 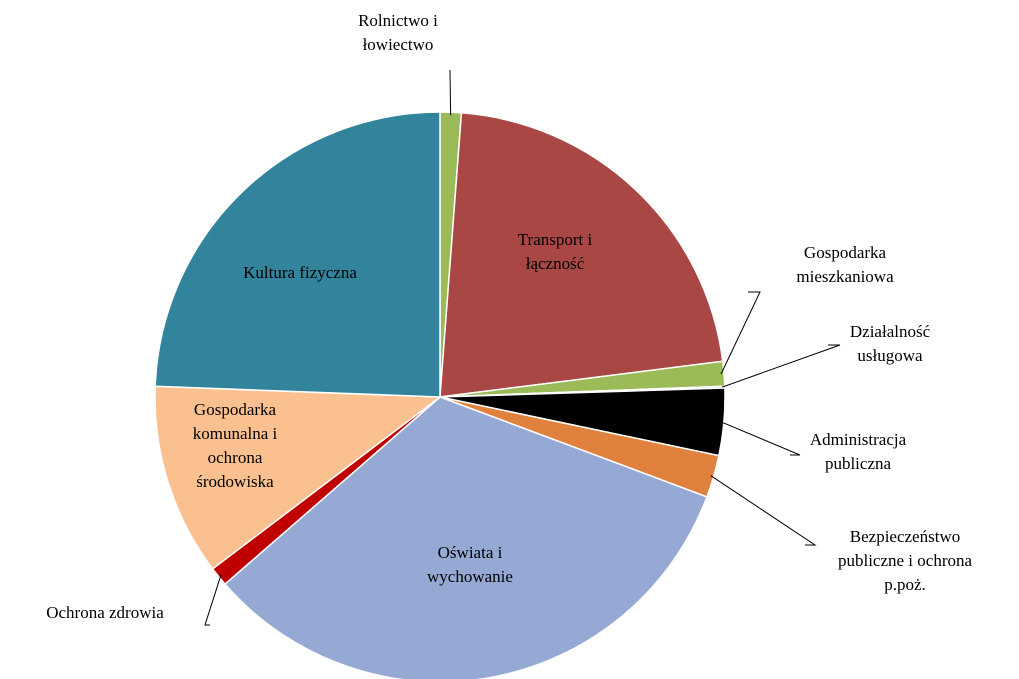 What do you see at coordinates (398, 32) in the screenshot?
I see `slice-label: Rolnictwo i łowiectwo` at bounding box center [398, 32].